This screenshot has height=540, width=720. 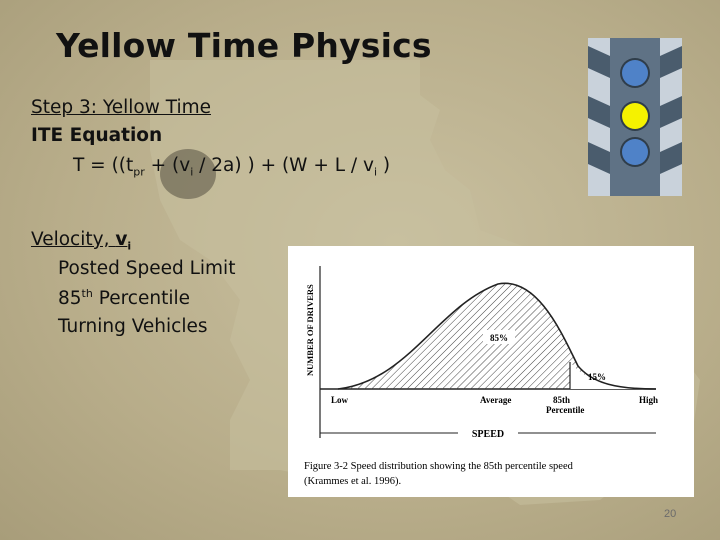 I want to click on label-85-percent: 85%, so click(x=499, y=338).